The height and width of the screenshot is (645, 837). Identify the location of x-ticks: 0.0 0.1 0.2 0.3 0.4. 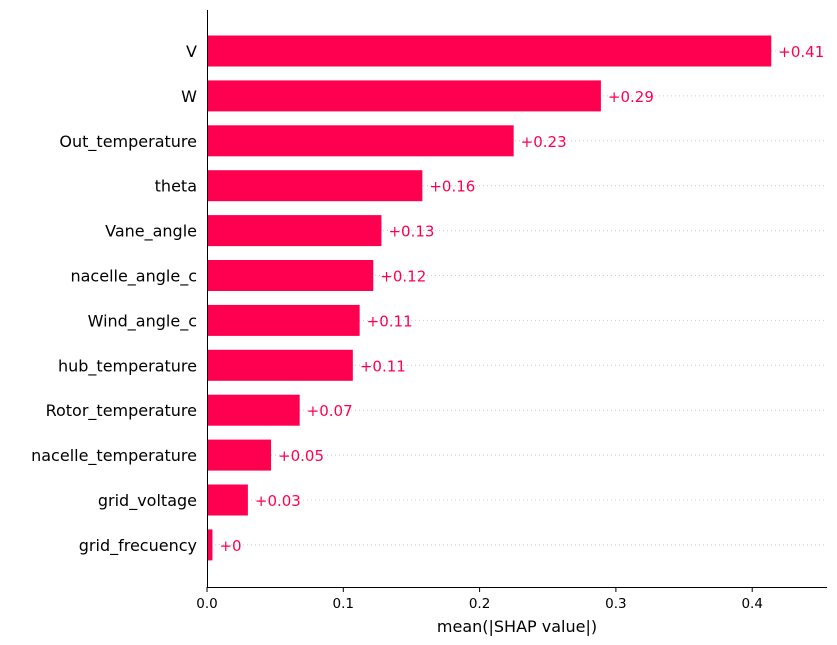
(479, 599).